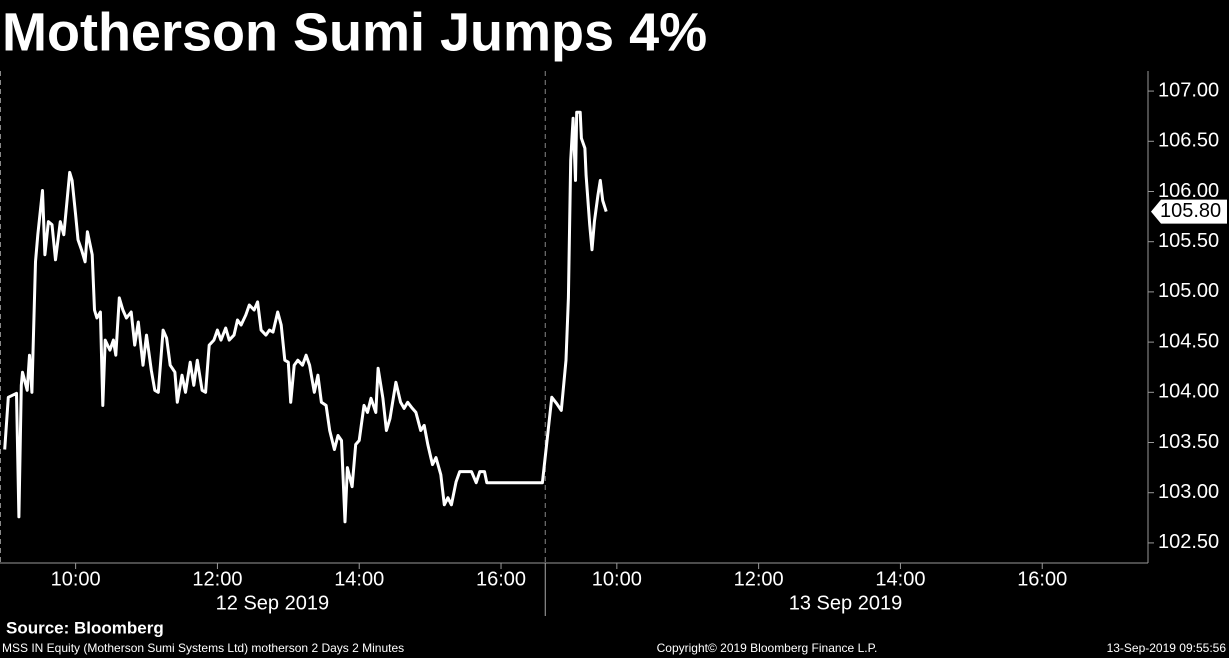 Image resolution: width=1229 pixels, height=658 pixels. I want to click on y-tick-label: 105.00, so click(1188, 291).